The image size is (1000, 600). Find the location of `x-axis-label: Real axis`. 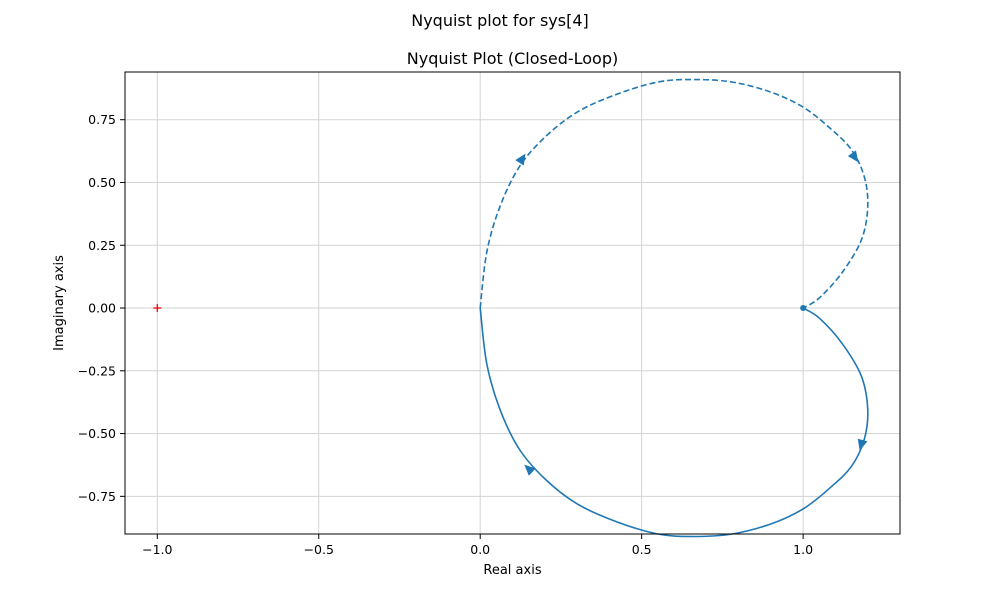

x-axis-label: Real axis is located at coordinates (512, 570).